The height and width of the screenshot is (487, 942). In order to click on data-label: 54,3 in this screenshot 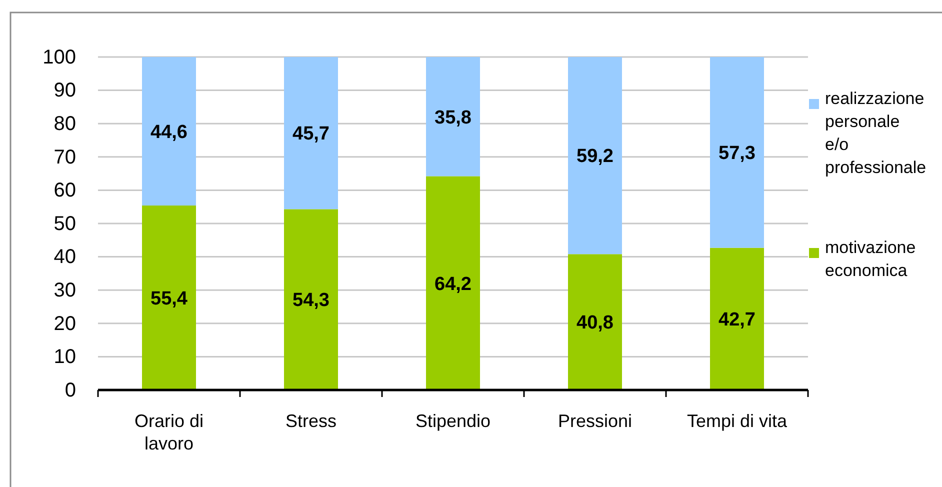, I will do `click(311, 301)`.